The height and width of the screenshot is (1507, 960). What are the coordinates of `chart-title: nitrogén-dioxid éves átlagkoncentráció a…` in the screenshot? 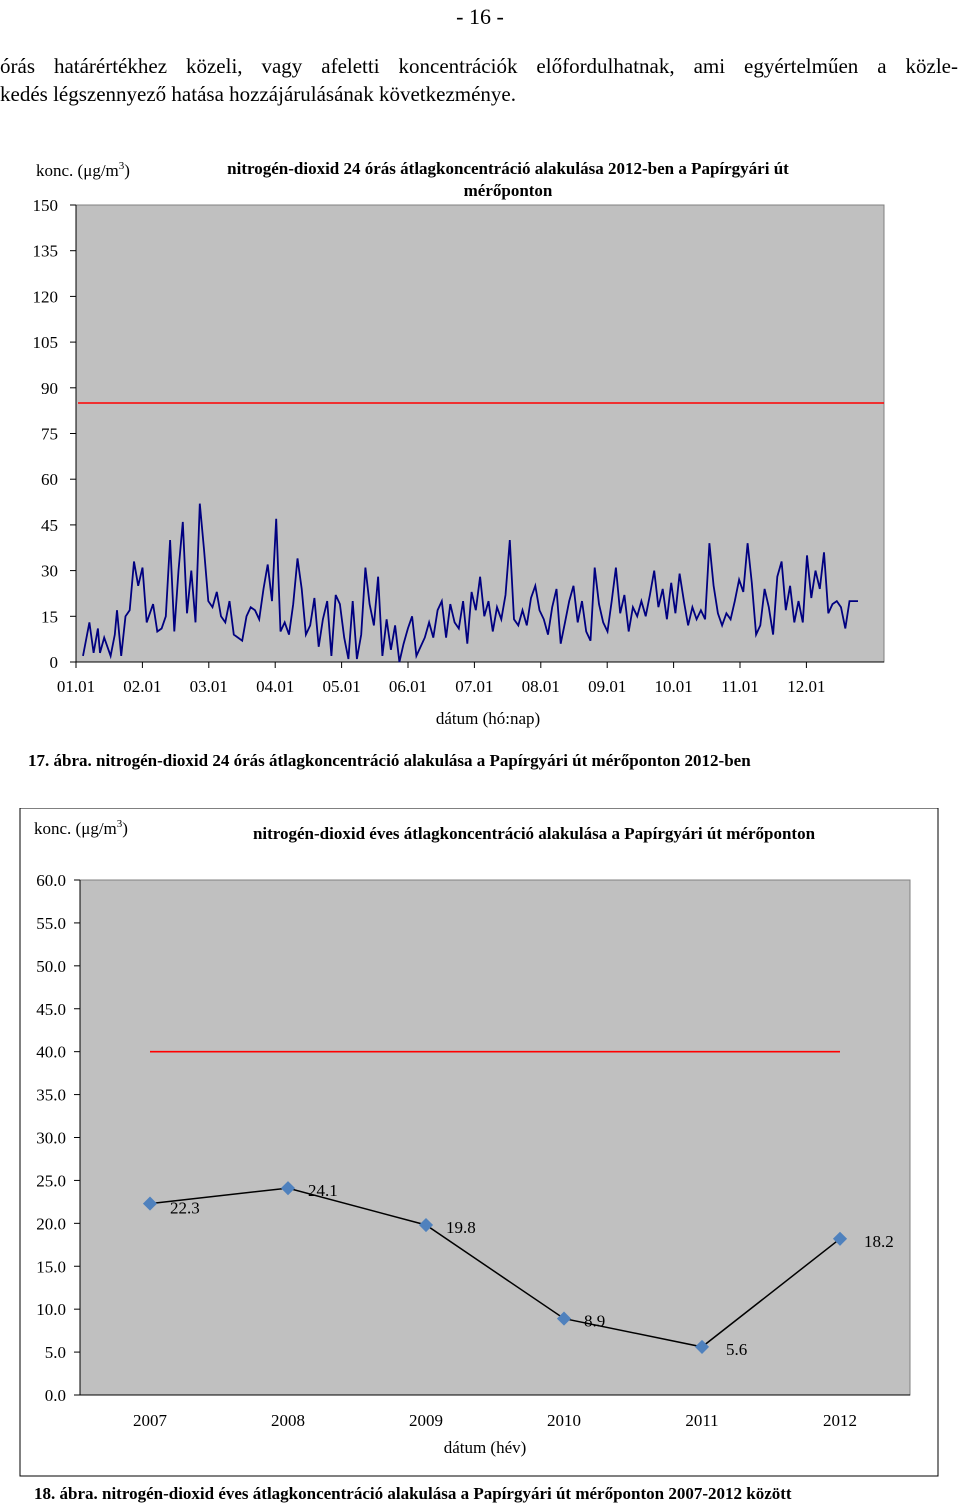 It's located at (534, 833).